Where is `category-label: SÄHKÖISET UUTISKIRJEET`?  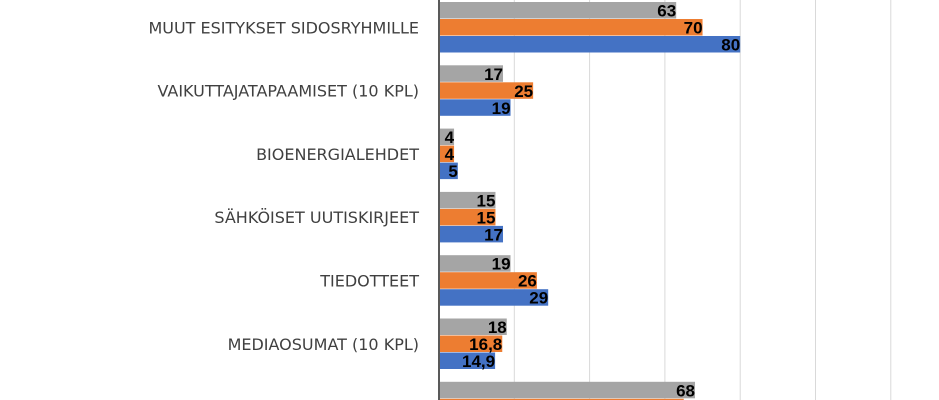 category-label: SÄHKÖISET UUTISKIRJEET is located at coordinates (316, 217).